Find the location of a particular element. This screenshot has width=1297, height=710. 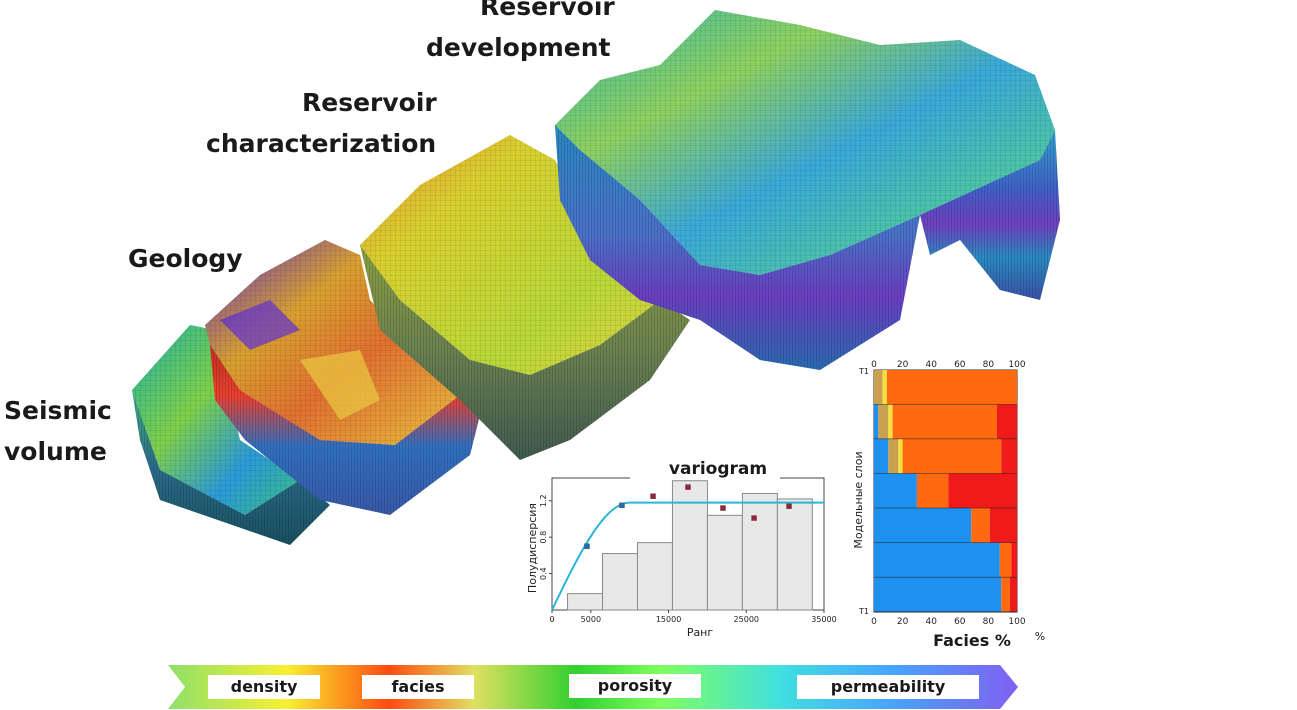

variogram-title-bg is located at coordinates (705, 467).